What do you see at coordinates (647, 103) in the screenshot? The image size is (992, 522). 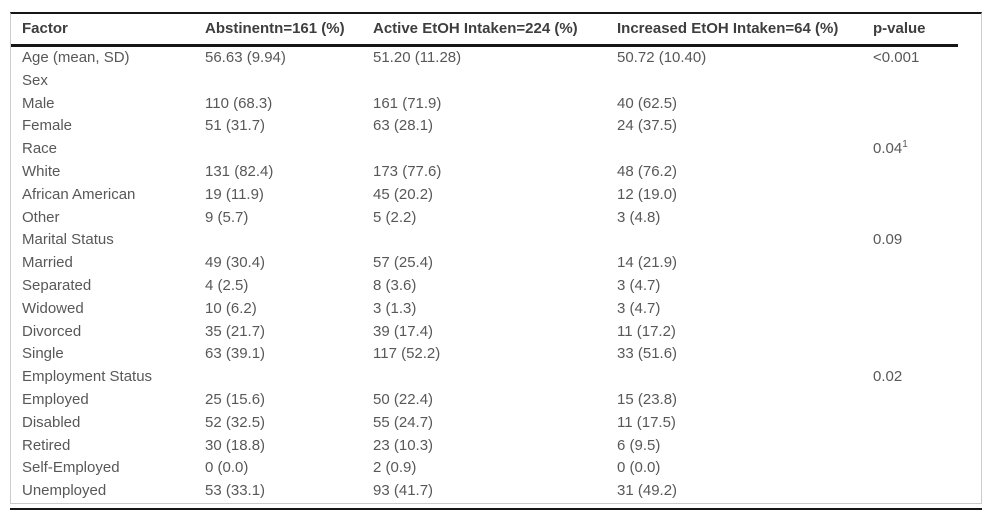 I see `cell-increased-etoh: 40 (62.5)` at bounding box center [647, 103].